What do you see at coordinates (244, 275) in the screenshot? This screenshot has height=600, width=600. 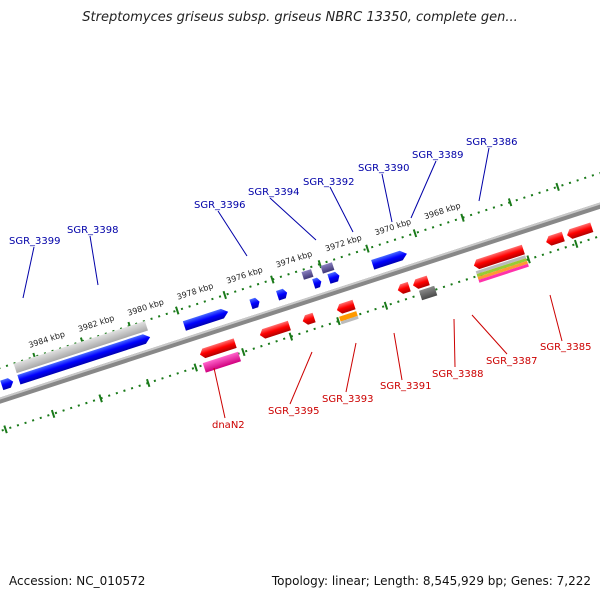 I see `scale-label: 3976 kbp` at bounding box center [244, 275].